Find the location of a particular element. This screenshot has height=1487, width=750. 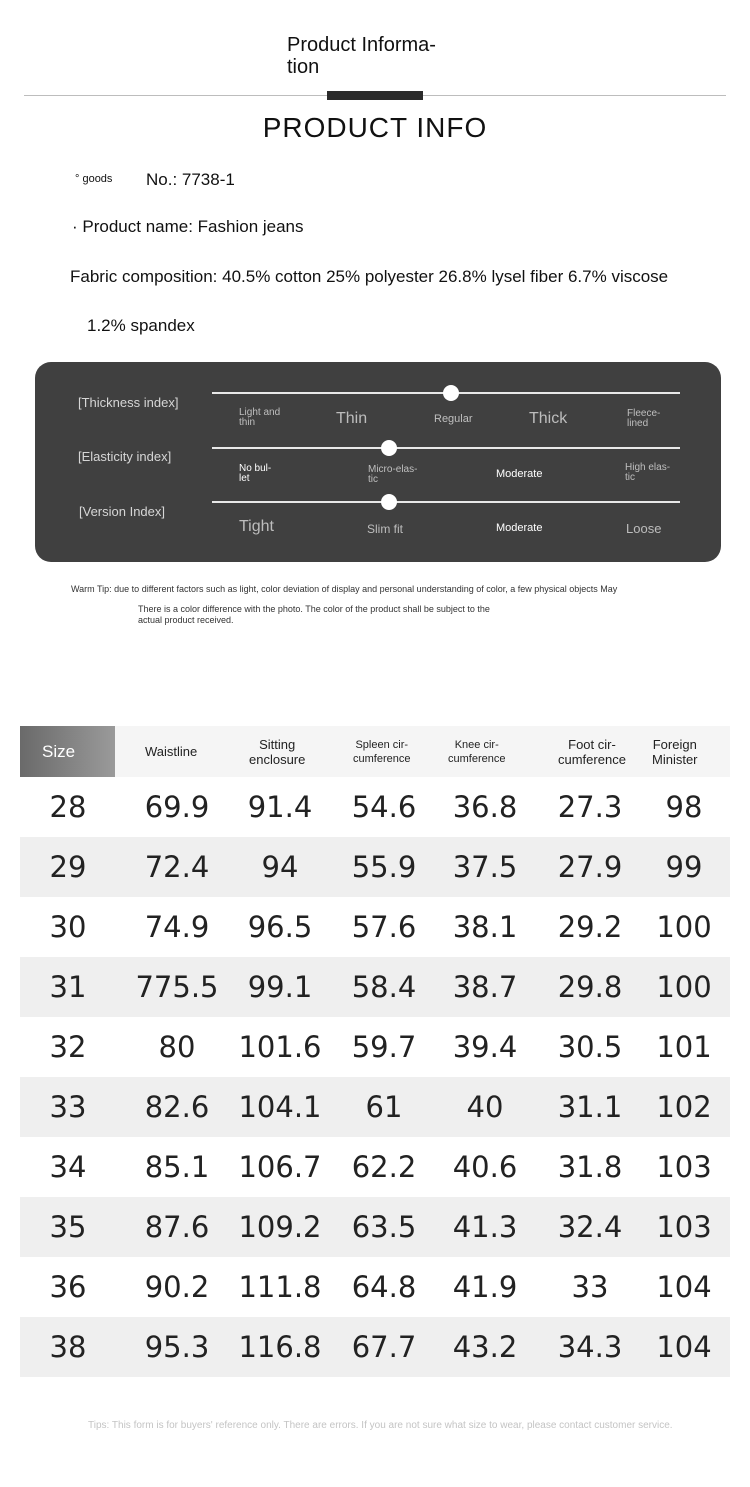

thickness-option-regular: Regular is located at coordinates (453, 419).